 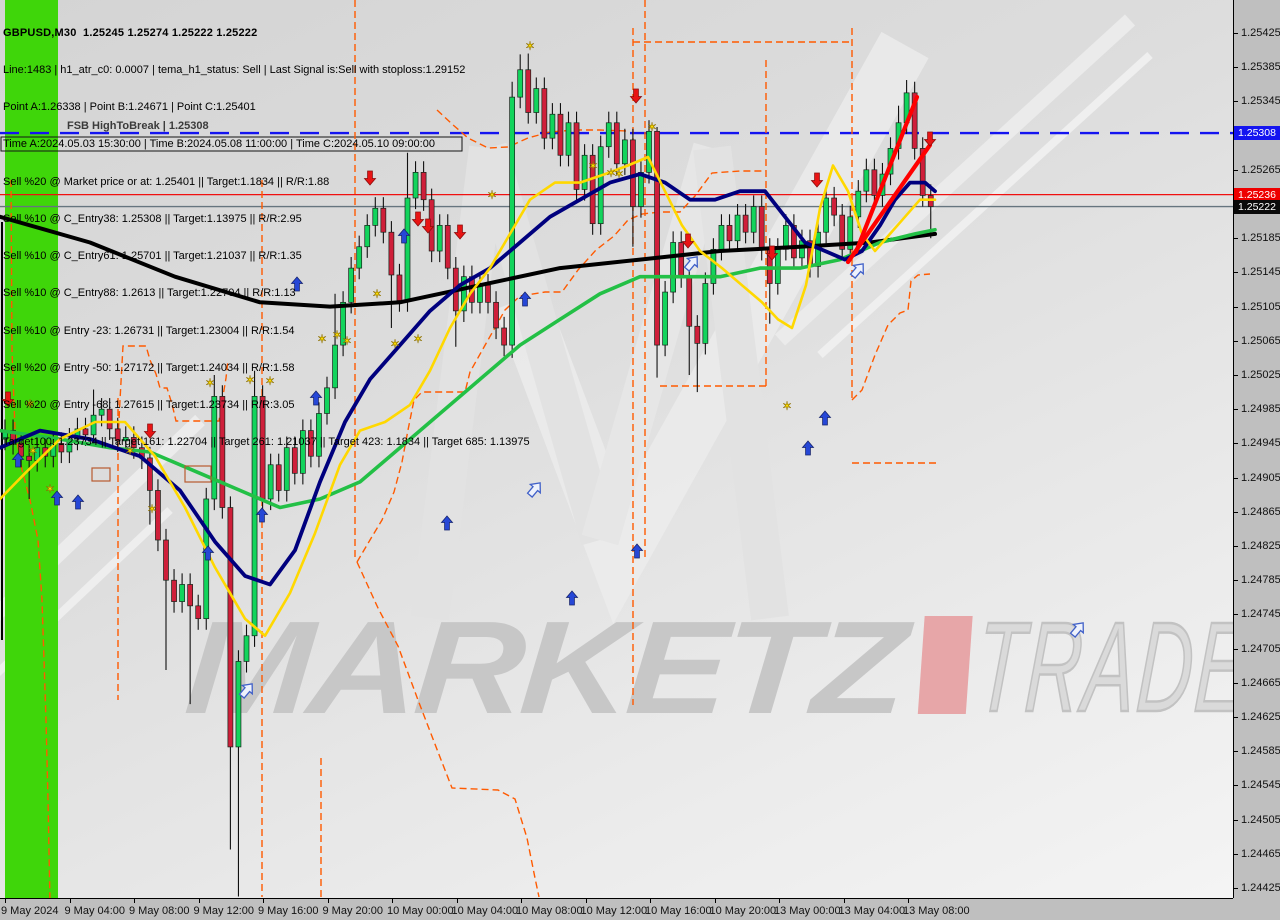 What do you see at coordinates (1260, 238) in the screenshot?
I see `price-axis-label: 1.25185` at bounding box center [1260, 238].